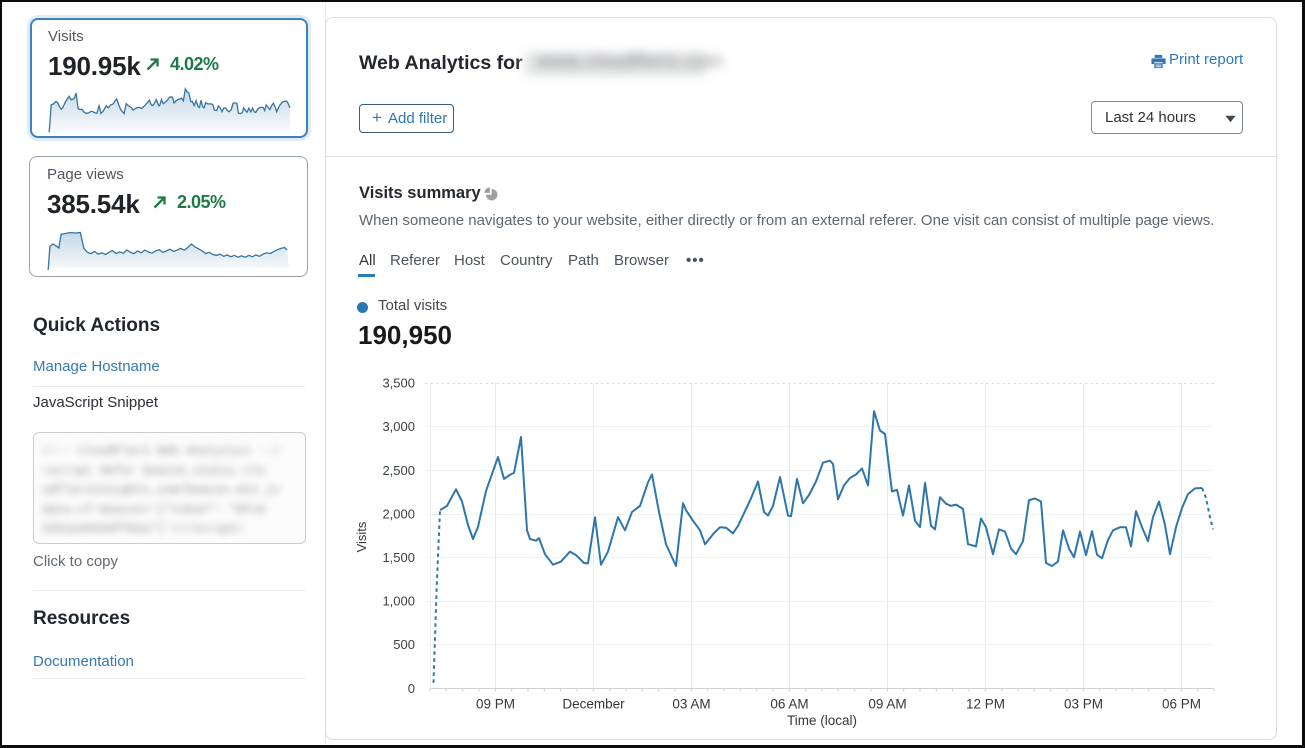  Describe the element at coordinates (985, 704) in the screenshot. I see `svg-text: 12 PM` at that location.